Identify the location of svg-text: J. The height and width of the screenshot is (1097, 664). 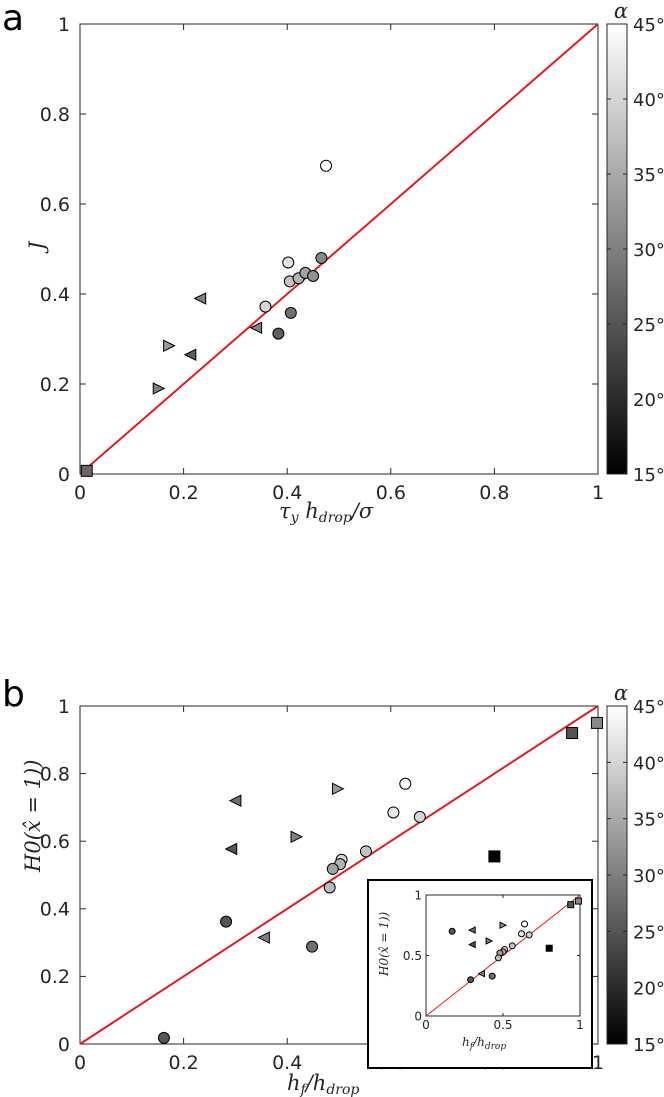
(37, 247).